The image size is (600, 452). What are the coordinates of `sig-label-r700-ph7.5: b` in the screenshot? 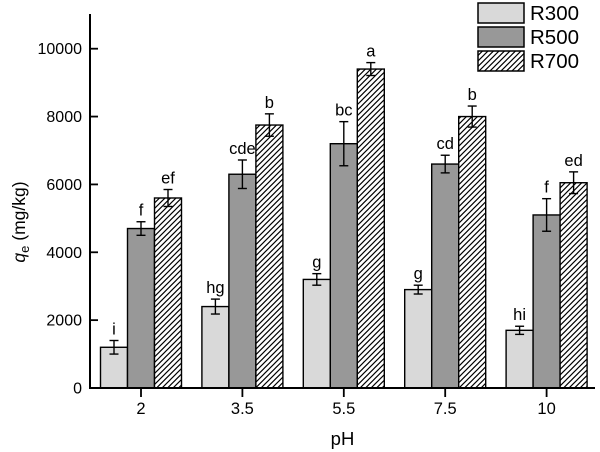 It's located at (472, 95).